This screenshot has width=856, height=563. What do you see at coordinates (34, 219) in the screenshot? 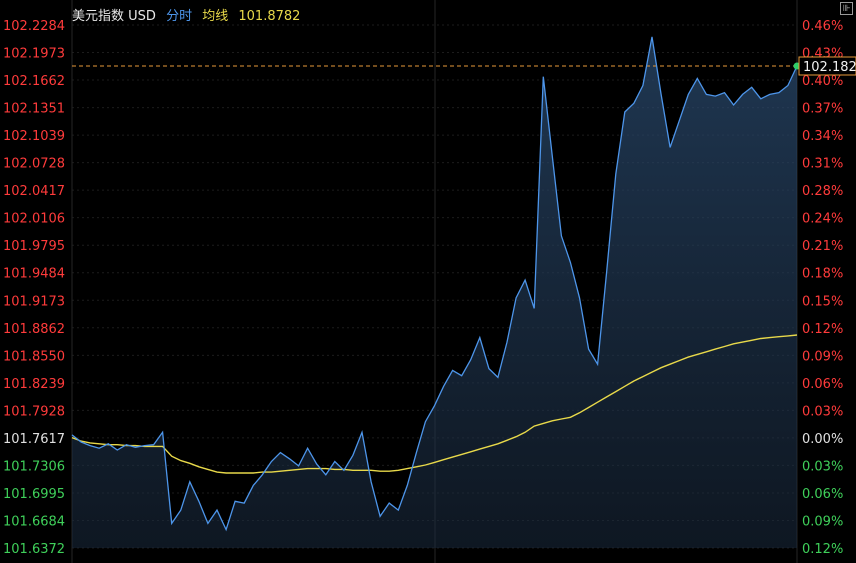
I see `price-tick-label: 102.0106` at bounding box center [34, 219].